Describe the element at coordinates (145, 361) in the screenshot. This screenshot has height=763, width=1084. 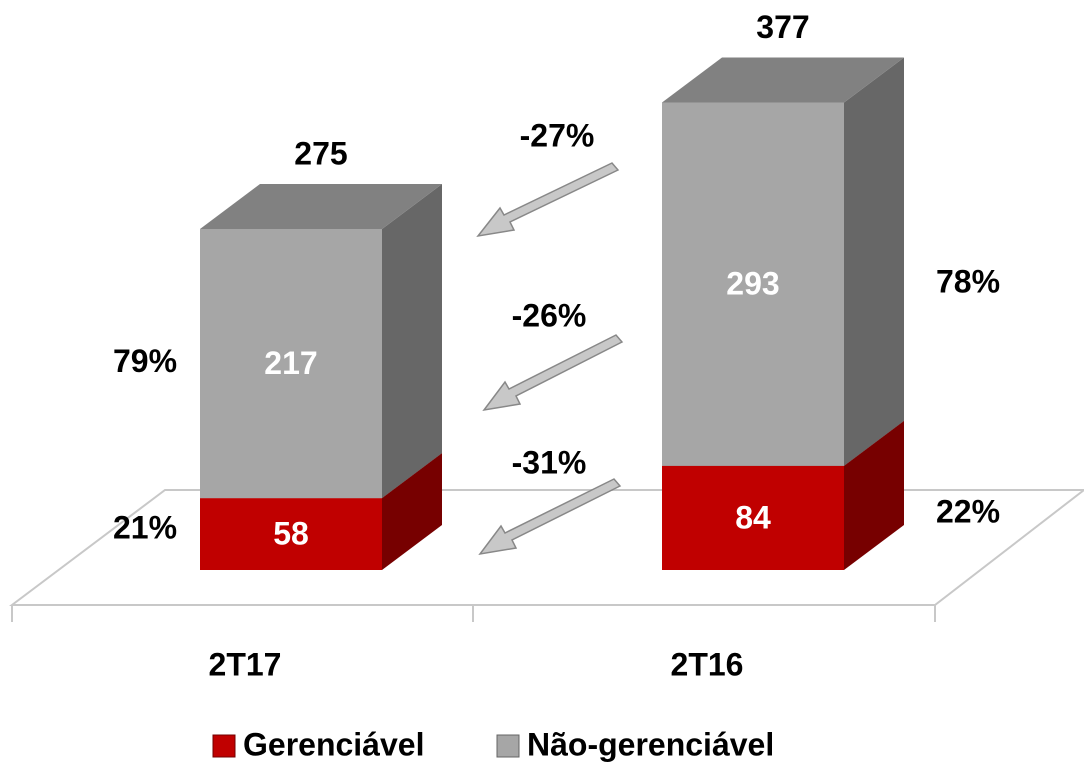
I see `share-label: 79%` at that location.